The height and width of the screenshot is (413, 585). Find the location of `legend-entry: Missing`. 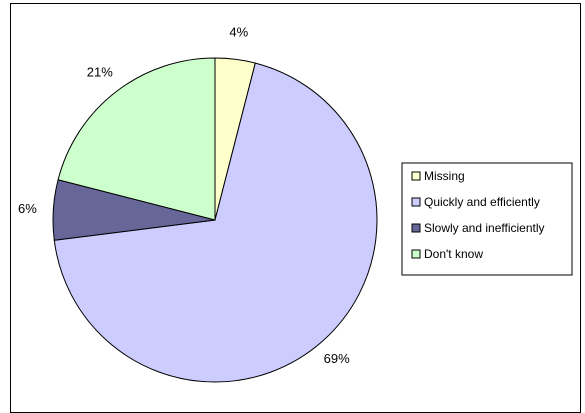

legend-entry: Missing is located at coordinates (444, 176).